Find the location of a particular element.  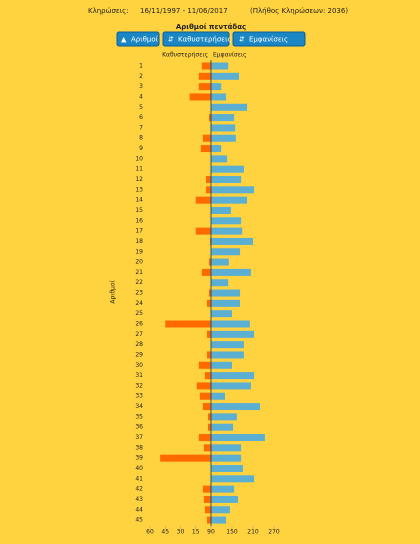

y-tick-label: 21 is located at coordinates (139, 272).